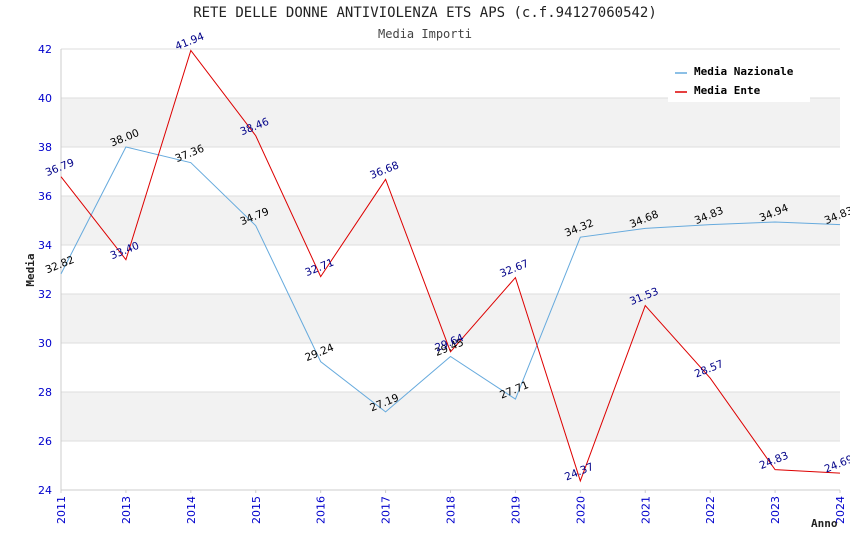  Describe the element at coordinates (515, 510) in the screenshot. I see `x-tick-label: 2019` at that location.